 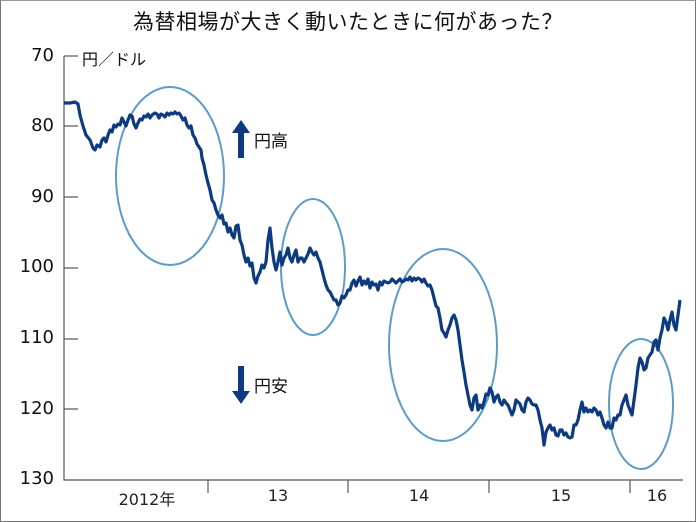 What do you see at coordinates (36, 266) in the screenshot?
I see `y-tick-100: 100` at bounding box center [36, 266].